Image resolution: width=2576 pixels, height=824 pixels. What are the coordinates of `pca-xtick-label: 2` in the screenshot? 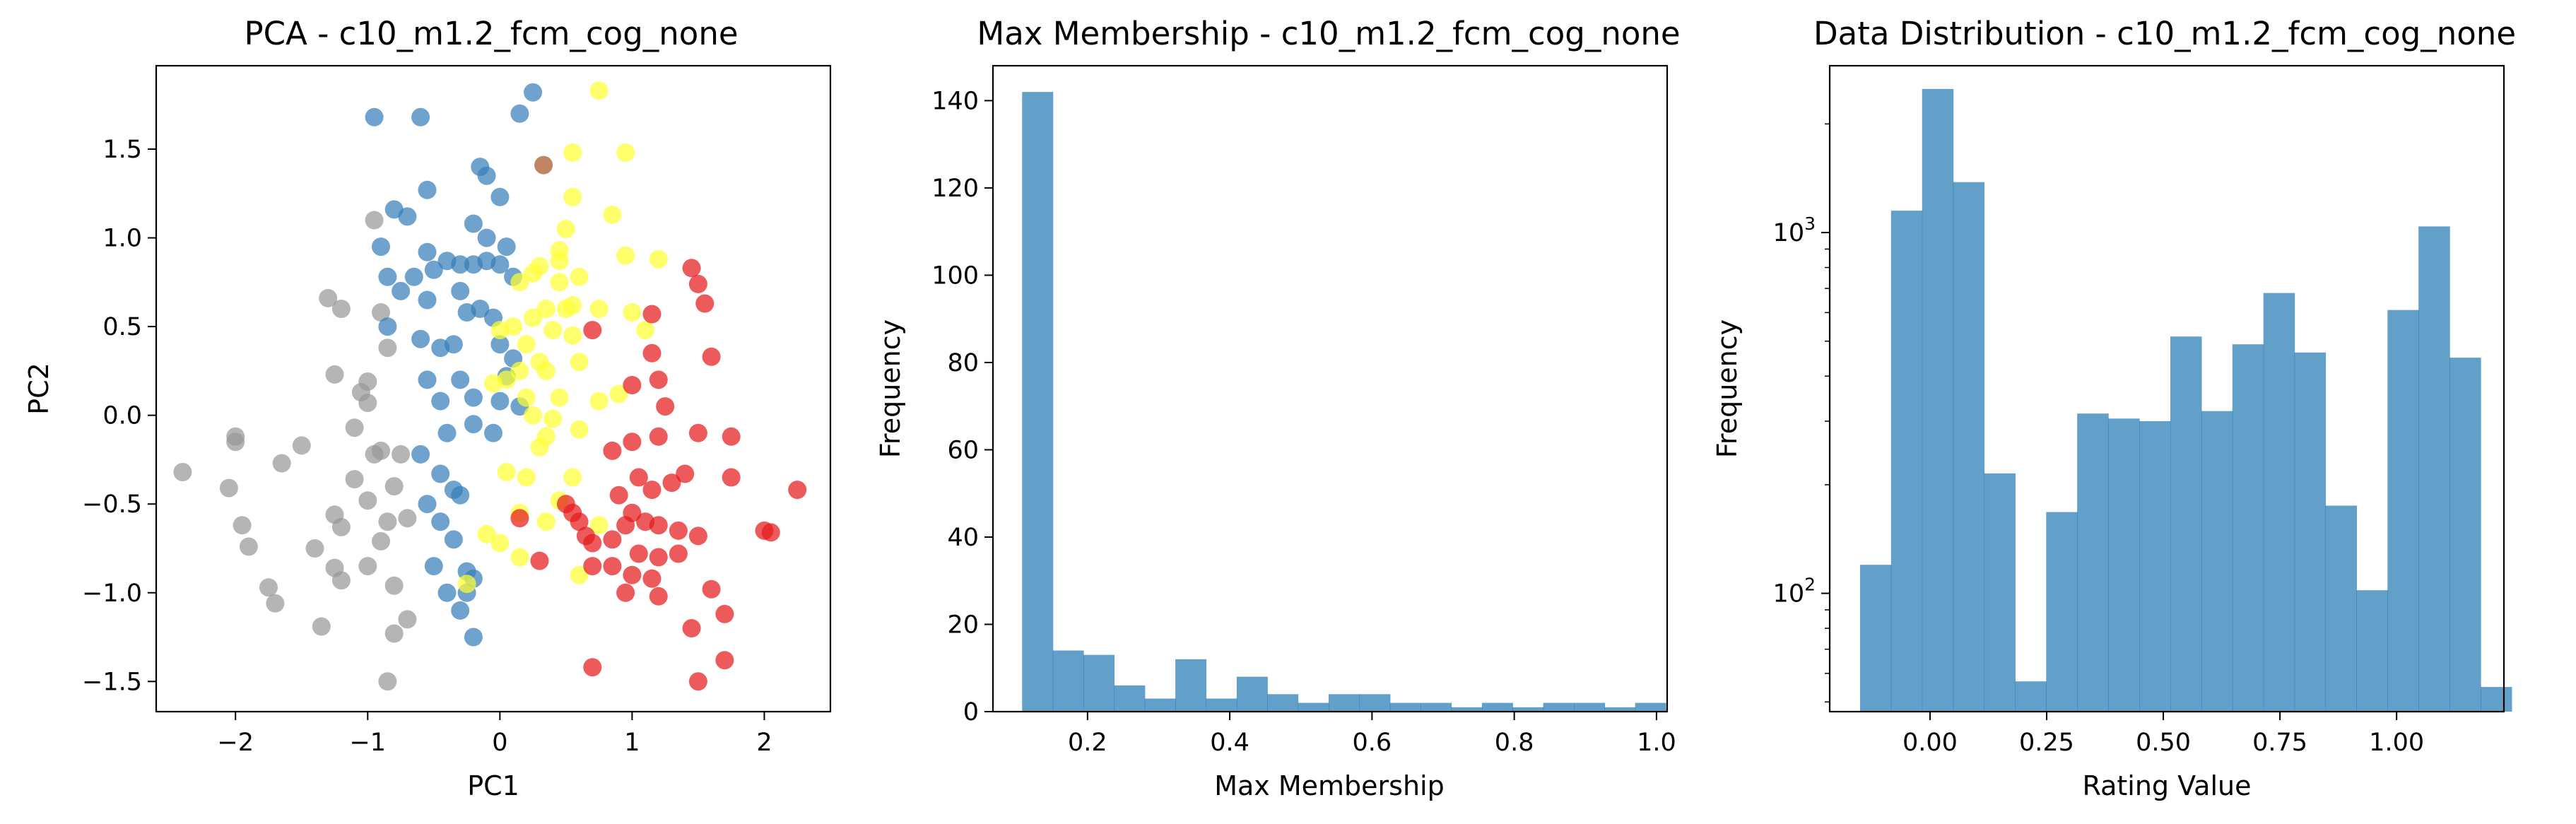 It's located at (764, 743).